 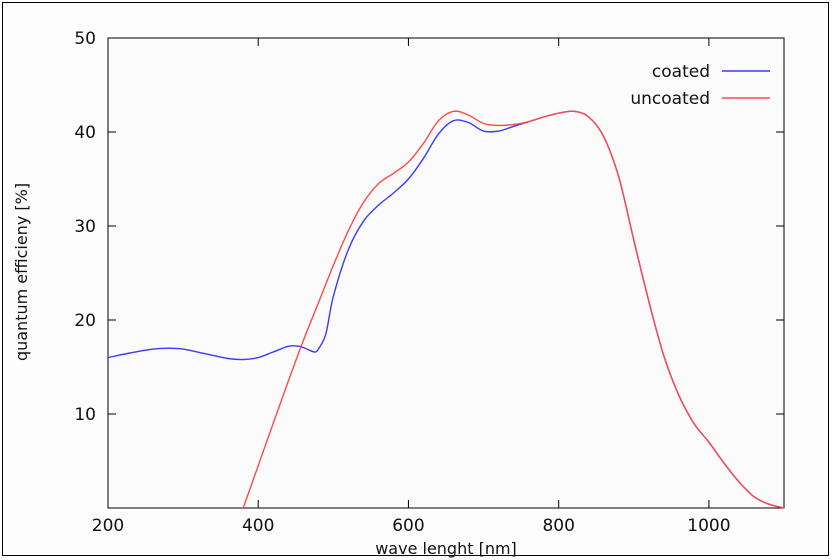 I want to click on x-tick-label: 800, so click(x=558, y=526).